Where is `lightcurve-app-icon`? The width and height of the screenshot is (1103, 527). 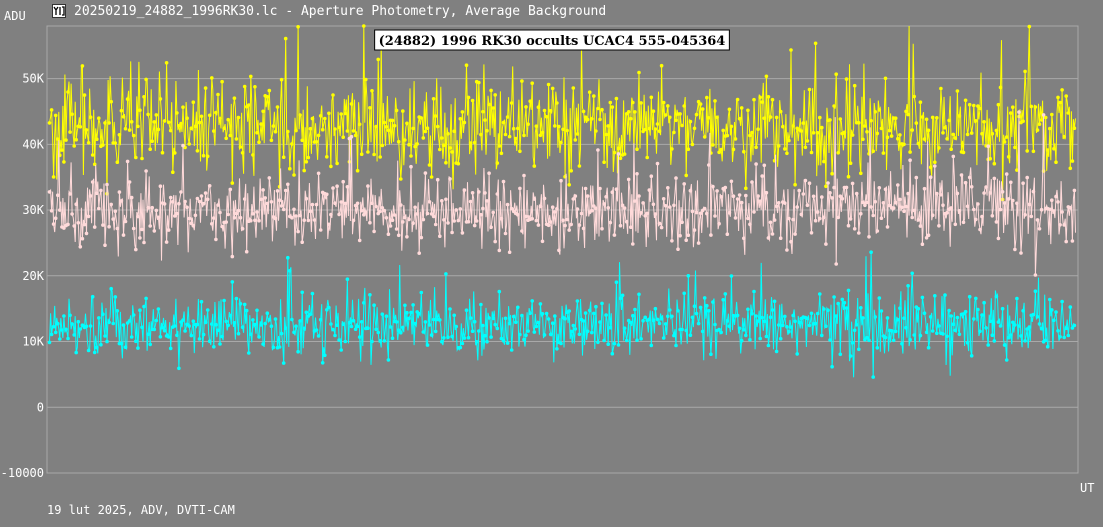 lightcurve-app-icon is located at coordinates (59, 11).